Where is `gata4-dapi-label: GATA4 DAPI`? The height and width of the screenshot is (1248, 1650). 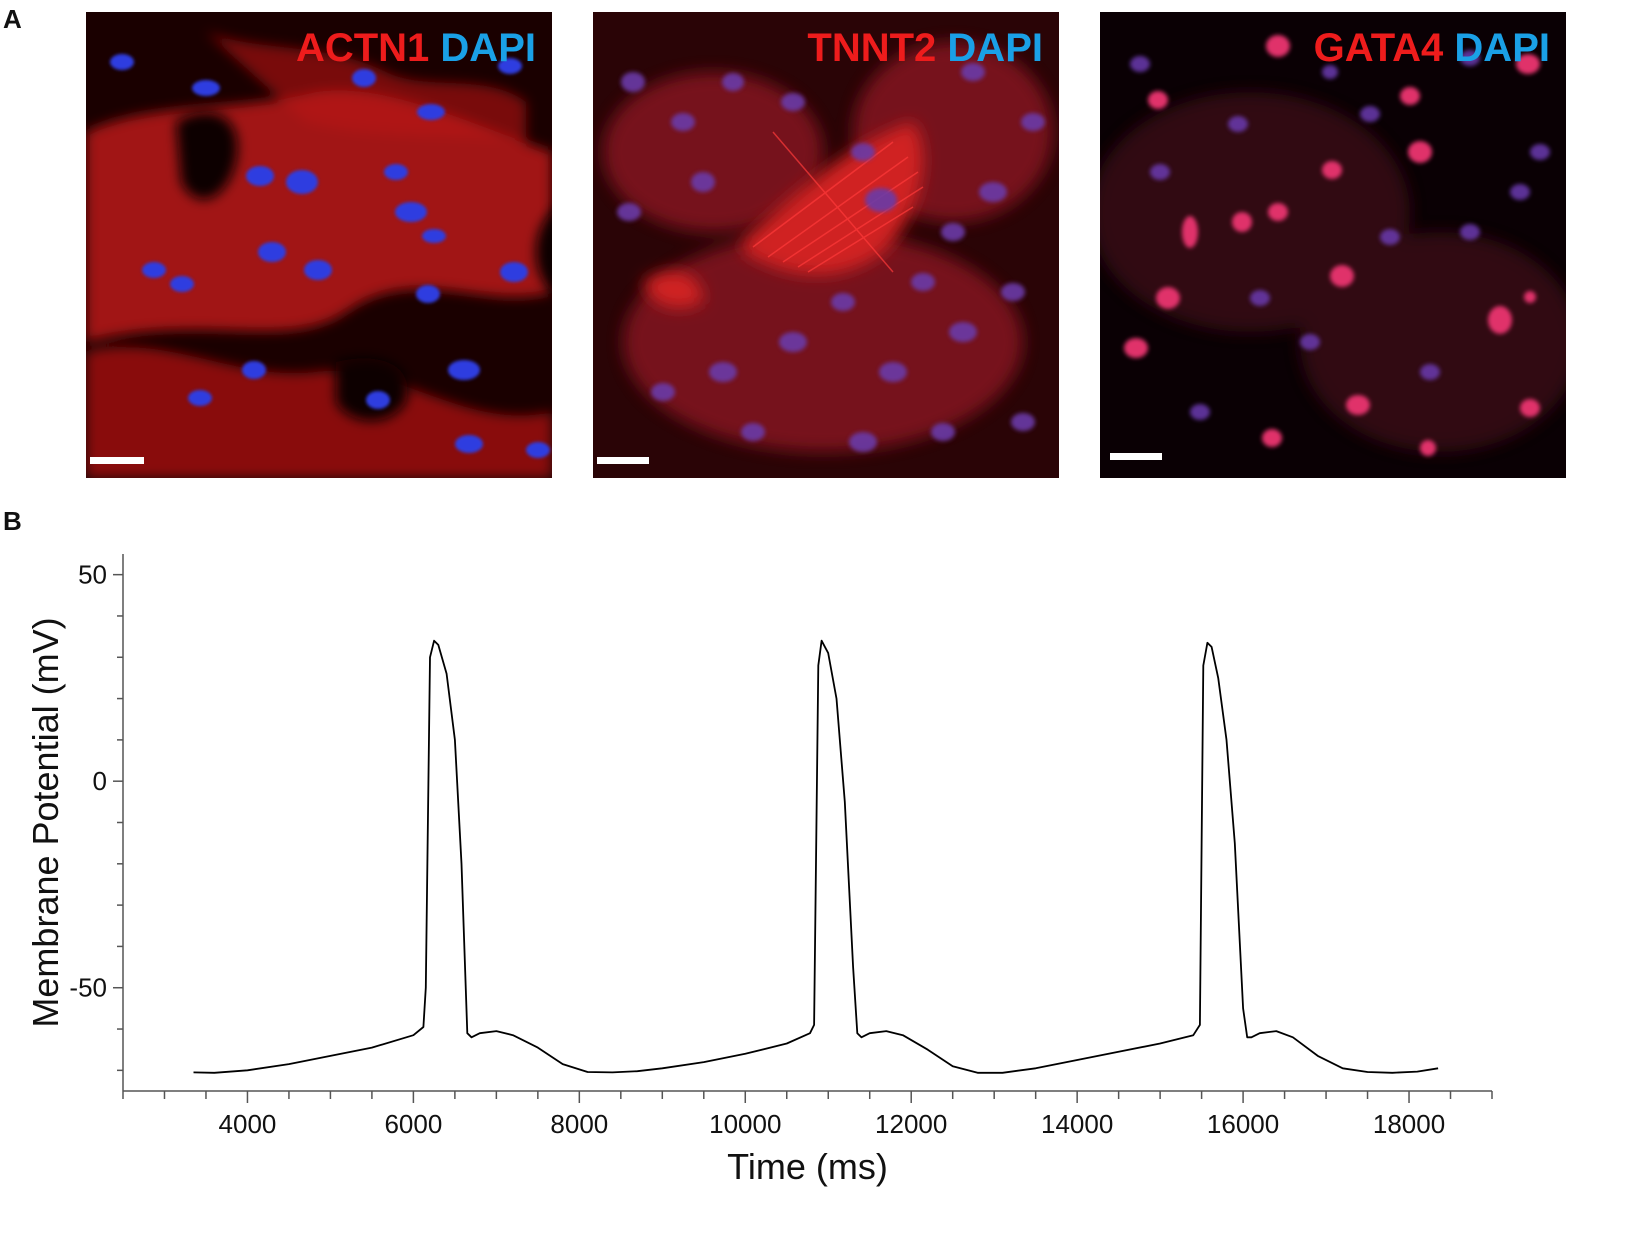 gata4-dapi-label: GATA4 DAPI is located at coordinates (1432, 48).